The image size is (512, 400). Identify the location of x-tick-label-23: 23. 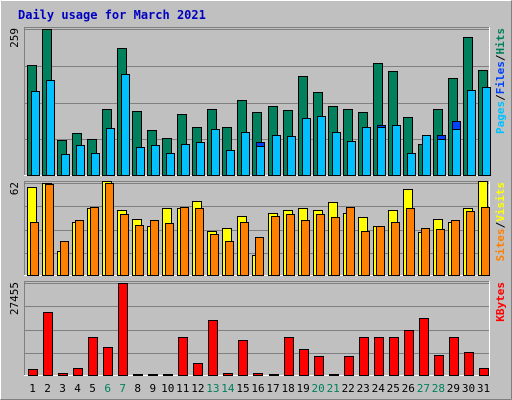
(363, 388).